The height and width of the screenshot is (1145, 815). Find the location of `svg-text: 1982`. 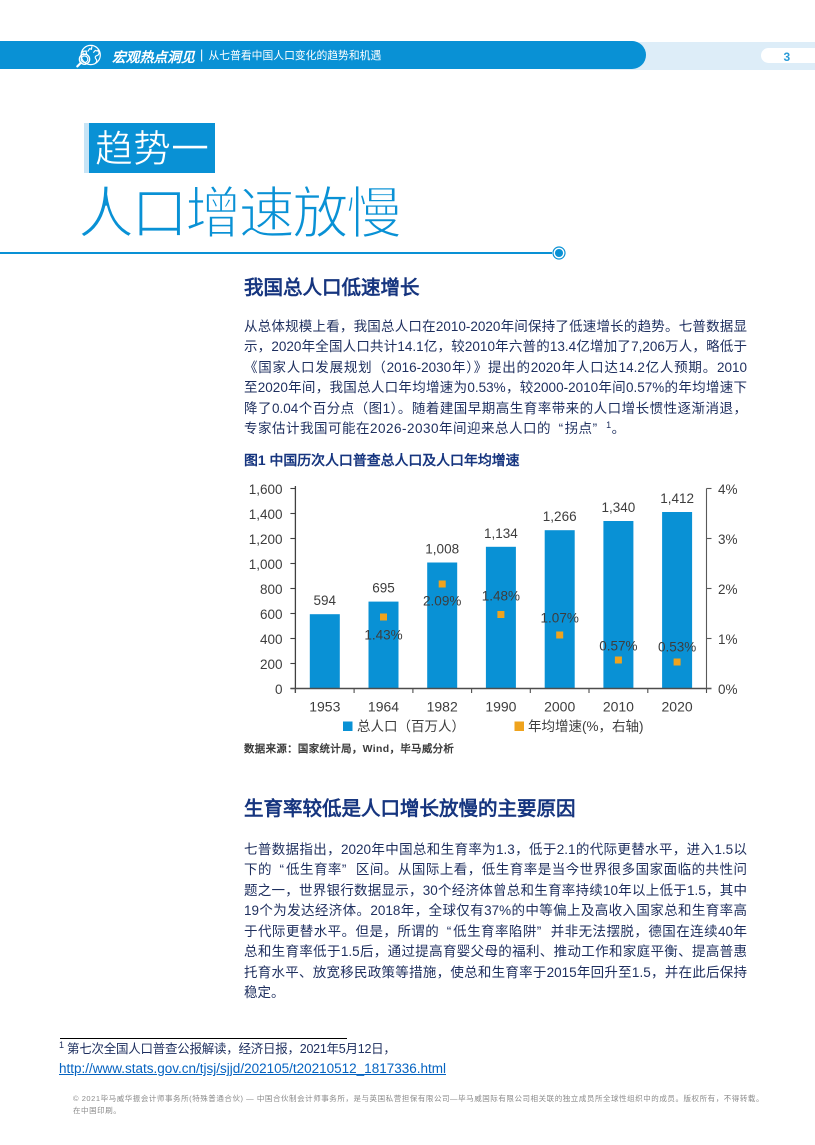

svg-text: 1982 is located at coordinates (442, 707).